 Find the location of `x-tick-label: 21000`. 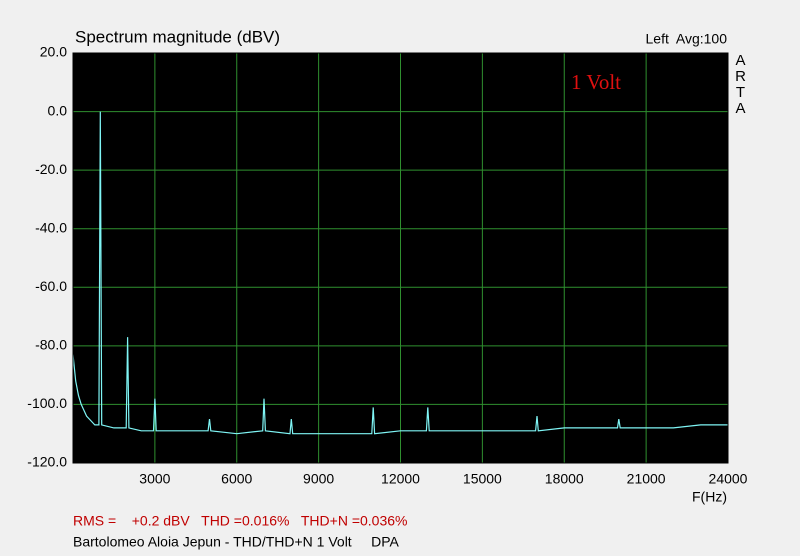

x-tick-label: 21000 is located at coordinates (646, 479).